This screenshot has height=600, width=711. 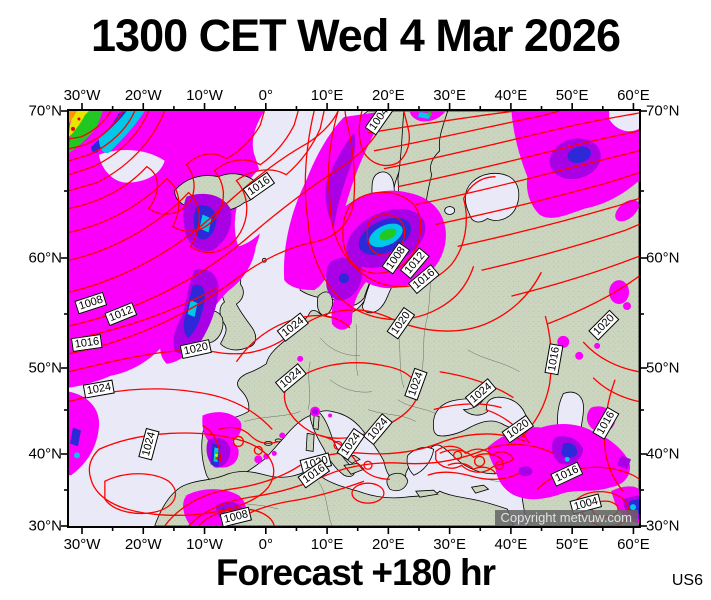 I want to click on lat-tick-label-right: 70°N, so click(x=663, y=111).